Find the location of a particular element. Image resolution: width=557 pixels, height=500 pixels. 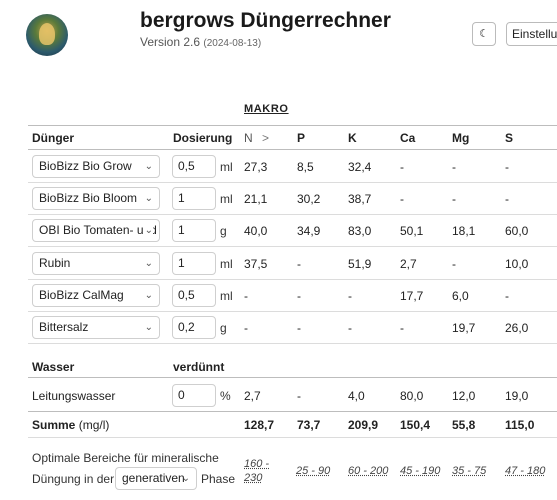

col-header-k: K is located at coordinates (352, 138).